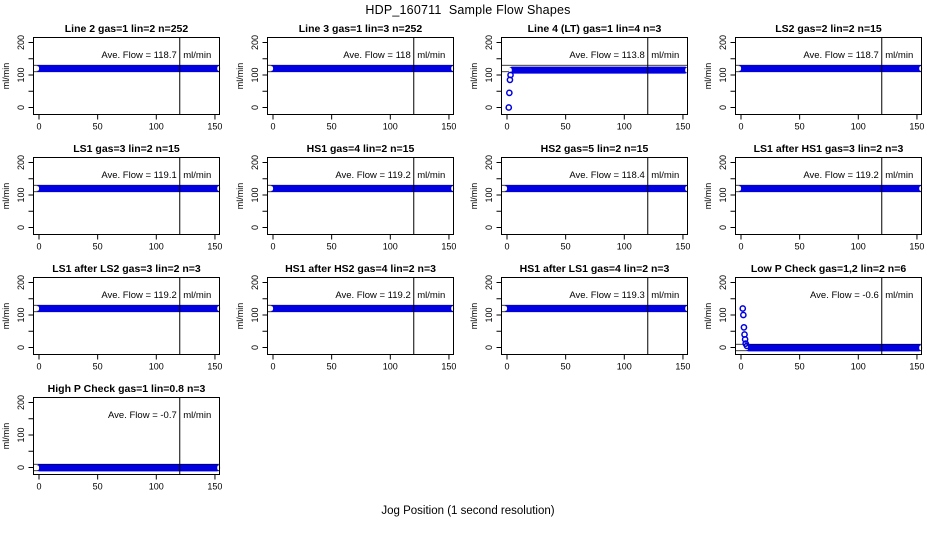  What do you see at coordinates (361, 149) in the screenshot?
I see `panel-title: HS1 gas=4 lin=2 n=15` at bounding box center [361, 149].